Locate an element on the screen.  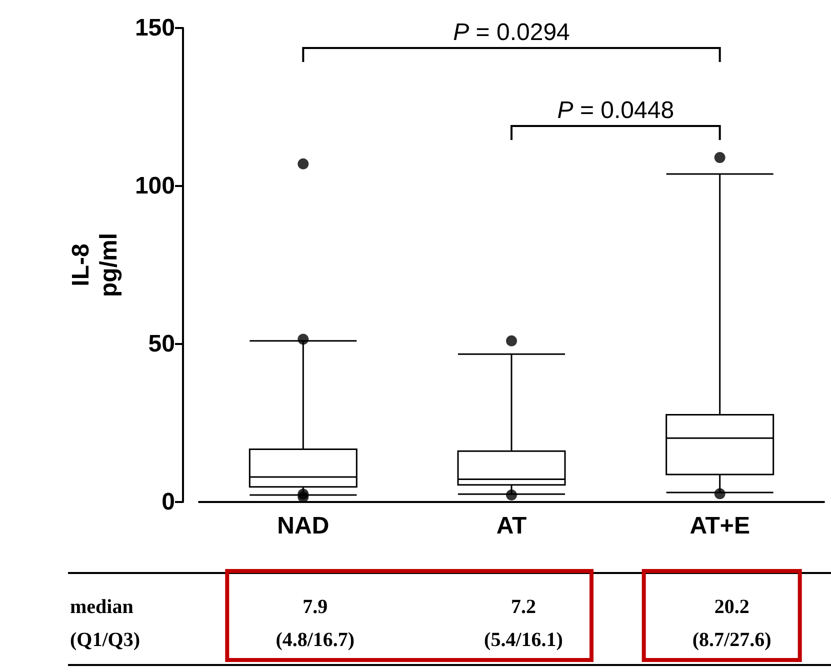
annotation: P = 0.0448 is located at coordinates (615, 110).